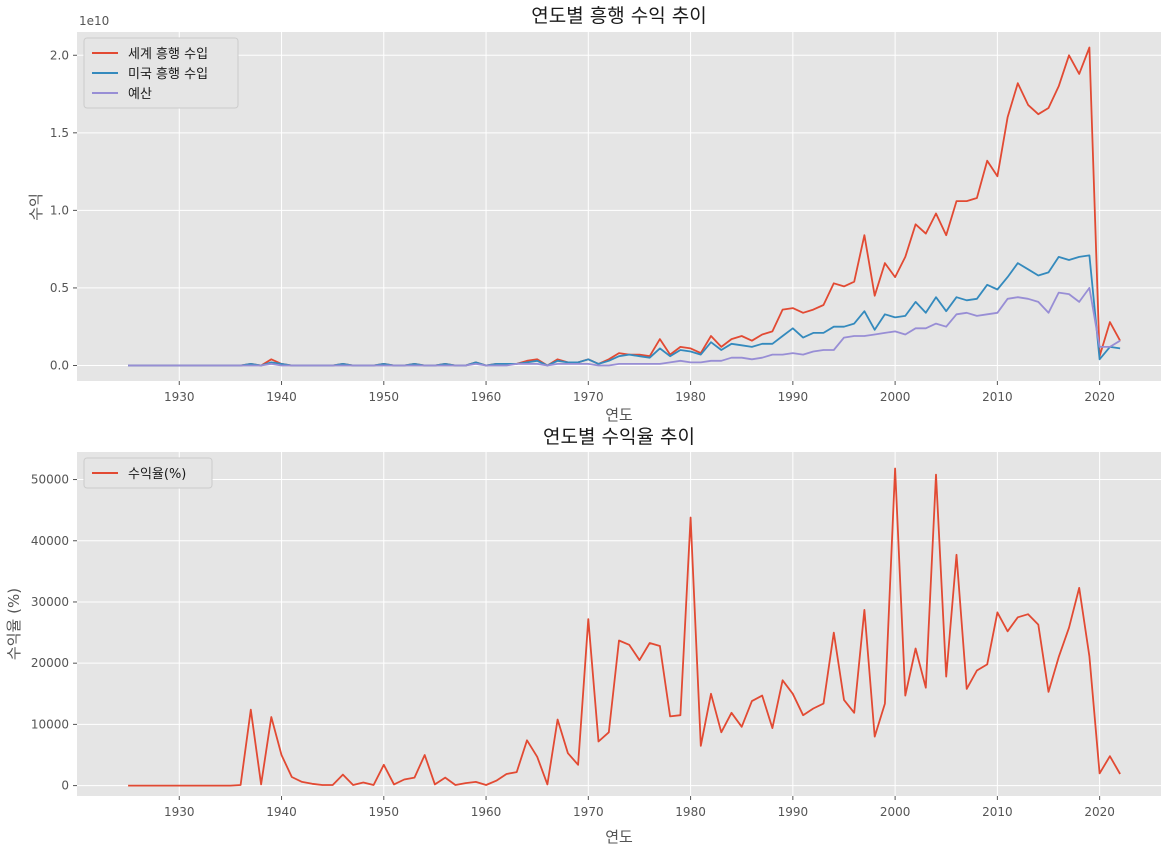 The width and height of the screenshot is (1166, 853). What do you see at coordinates (65, 786) in the screenshot?
I see `roi-y-tick-label: 0` at bounding box center [65, 786].